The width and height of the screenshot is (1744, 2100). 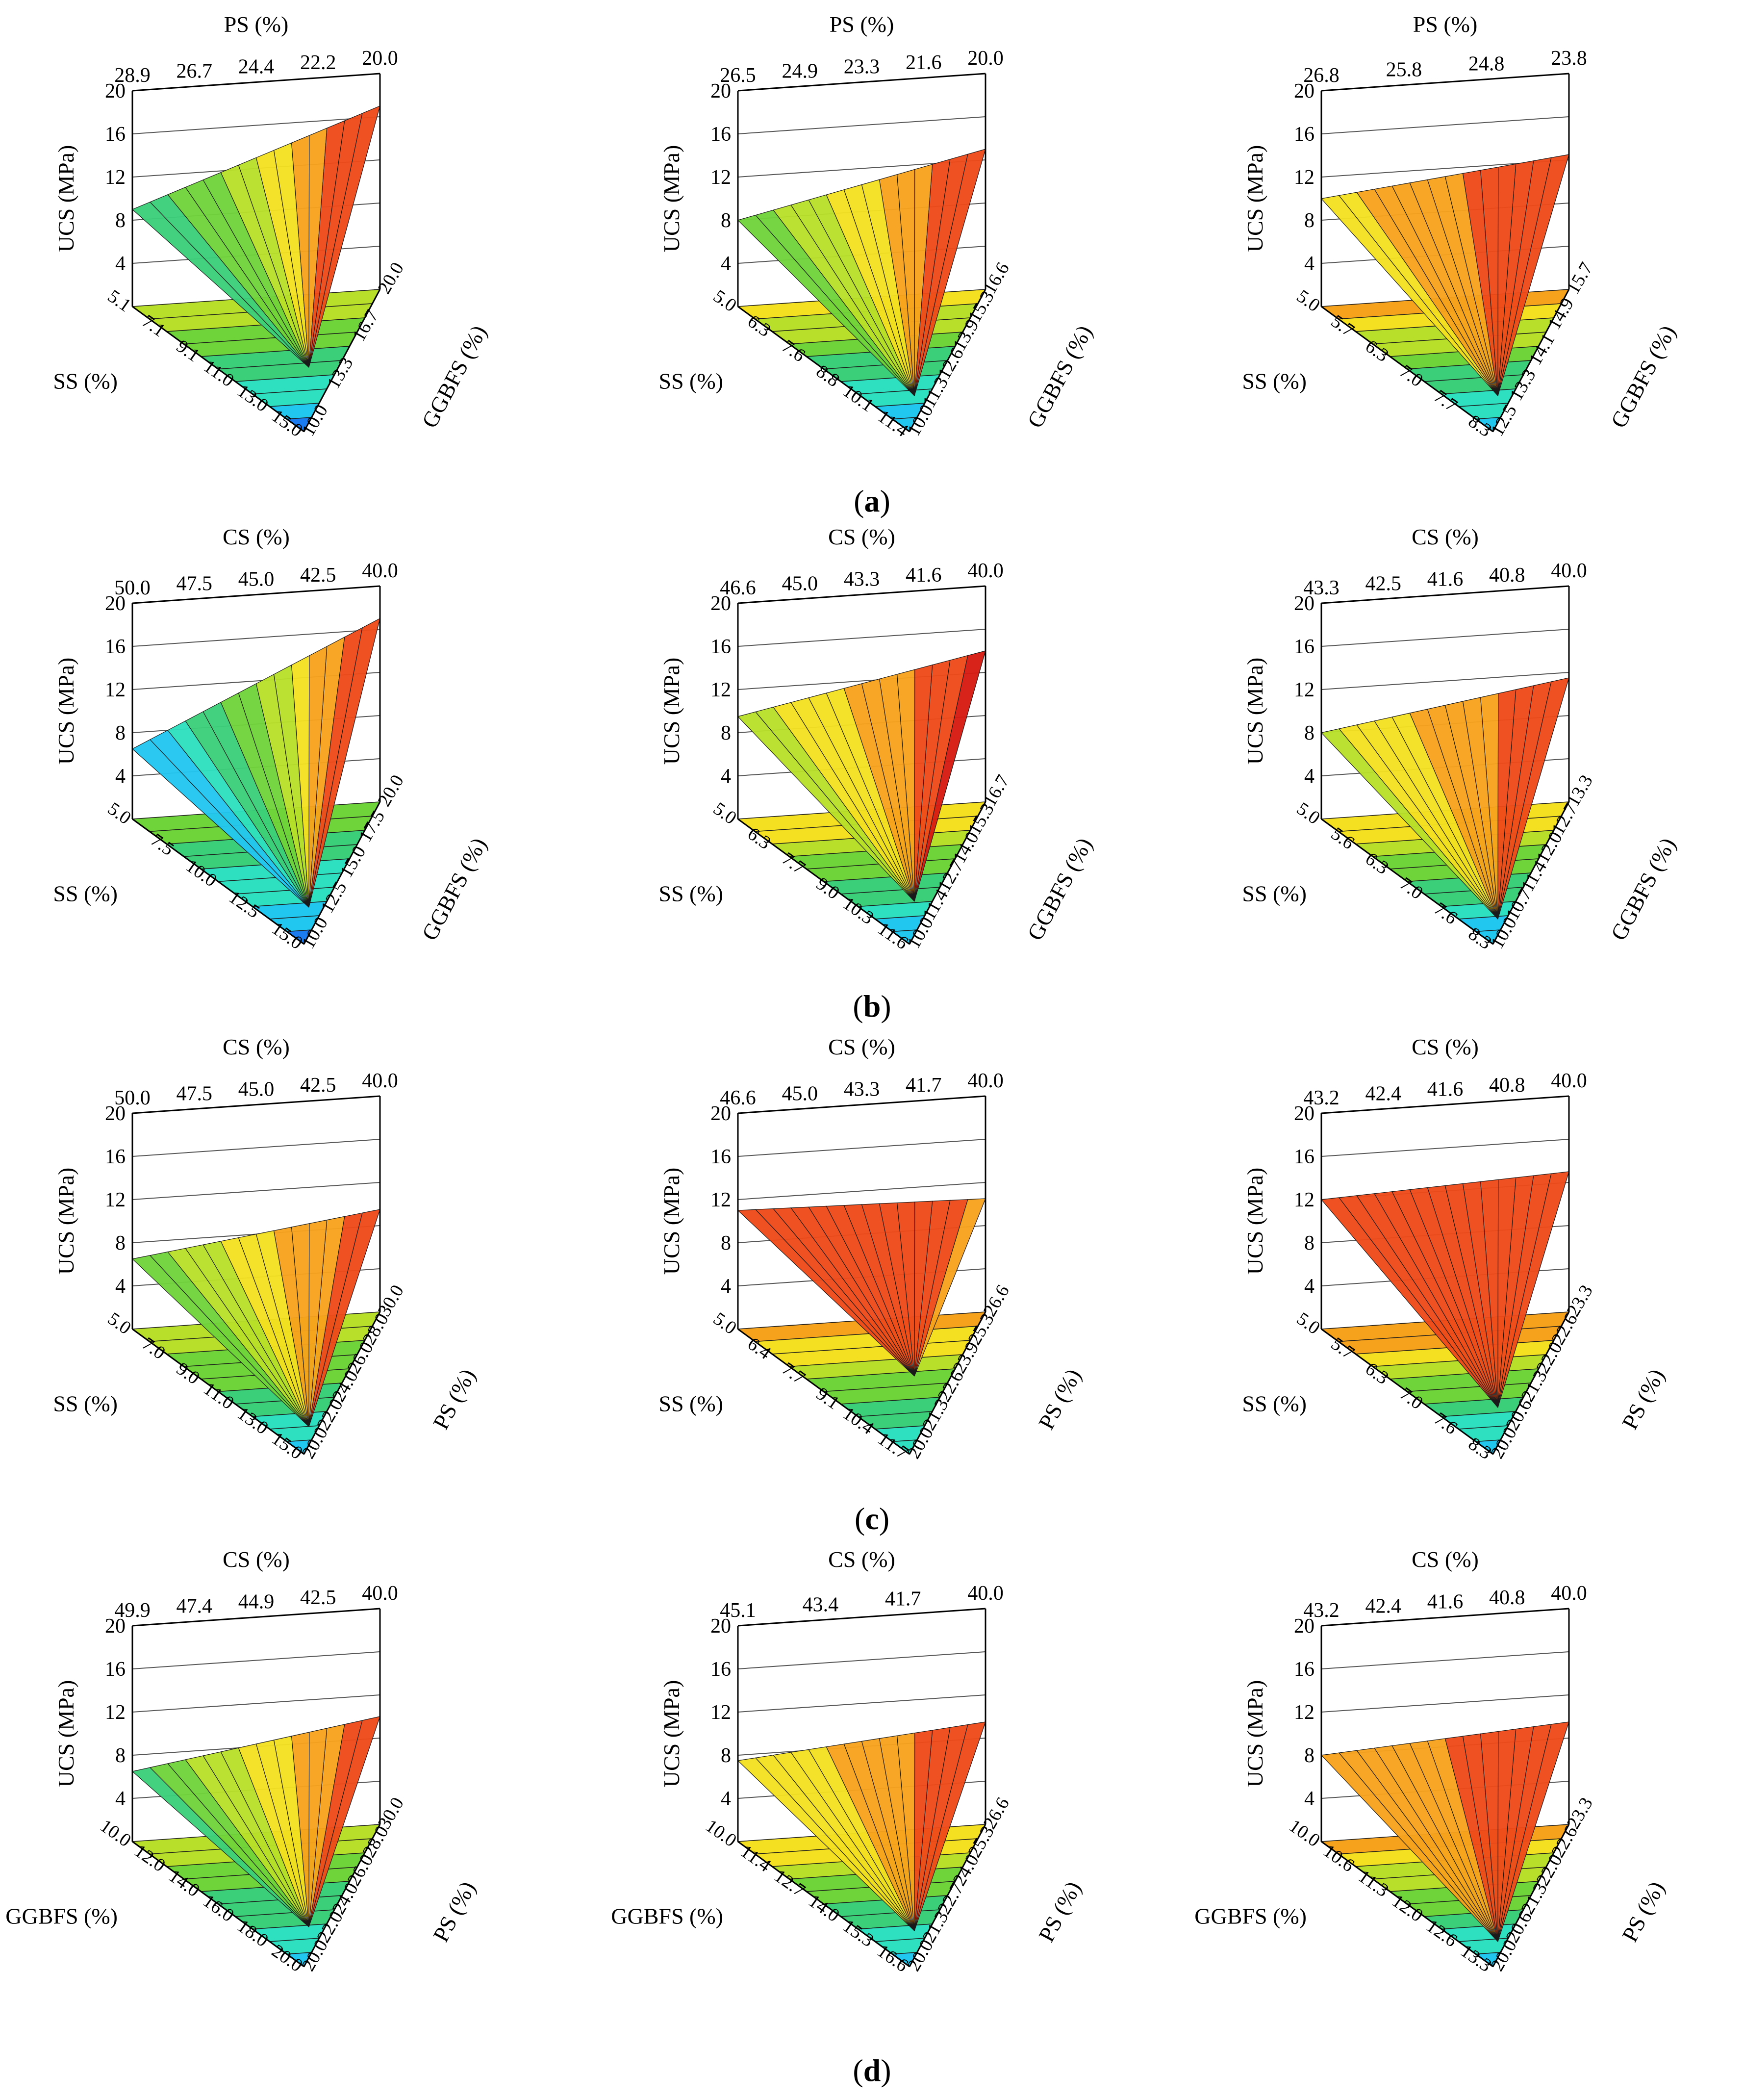 What do you see at coordinates (862, 579) in the screenshot?
I see `top-tick-label: 43.3` at bounding box center [862, 579].